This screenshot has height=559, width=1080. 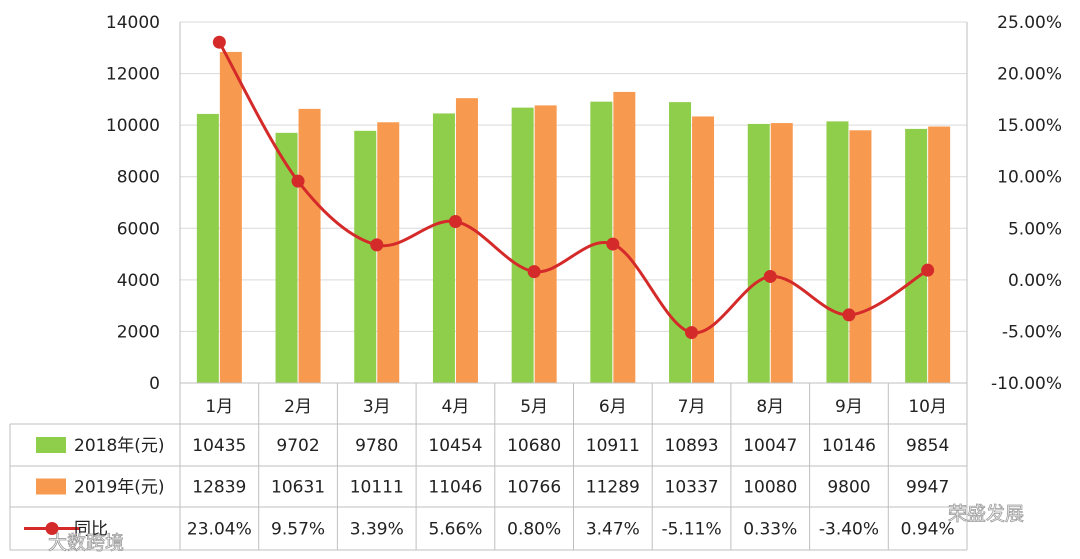 I want to click on y2-tick-label: 20.00%, so click(x=1029, y=75).